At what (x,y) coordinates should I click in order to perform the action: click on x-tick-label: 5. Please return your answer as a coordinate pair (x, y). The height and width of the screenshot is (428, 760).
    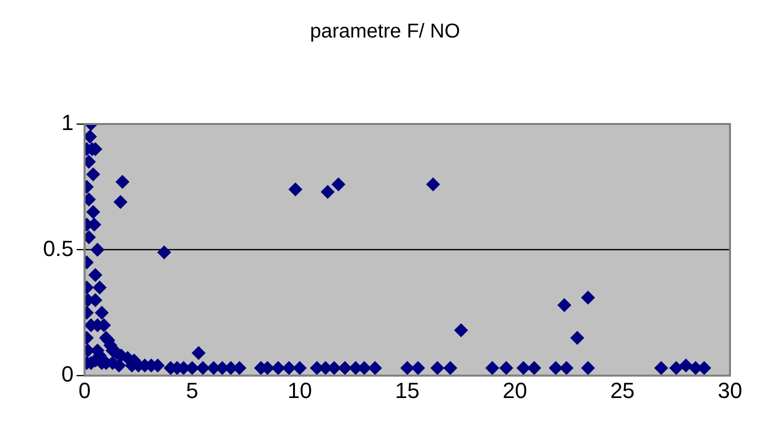
    Looking at the image, I should click on (192, 390).